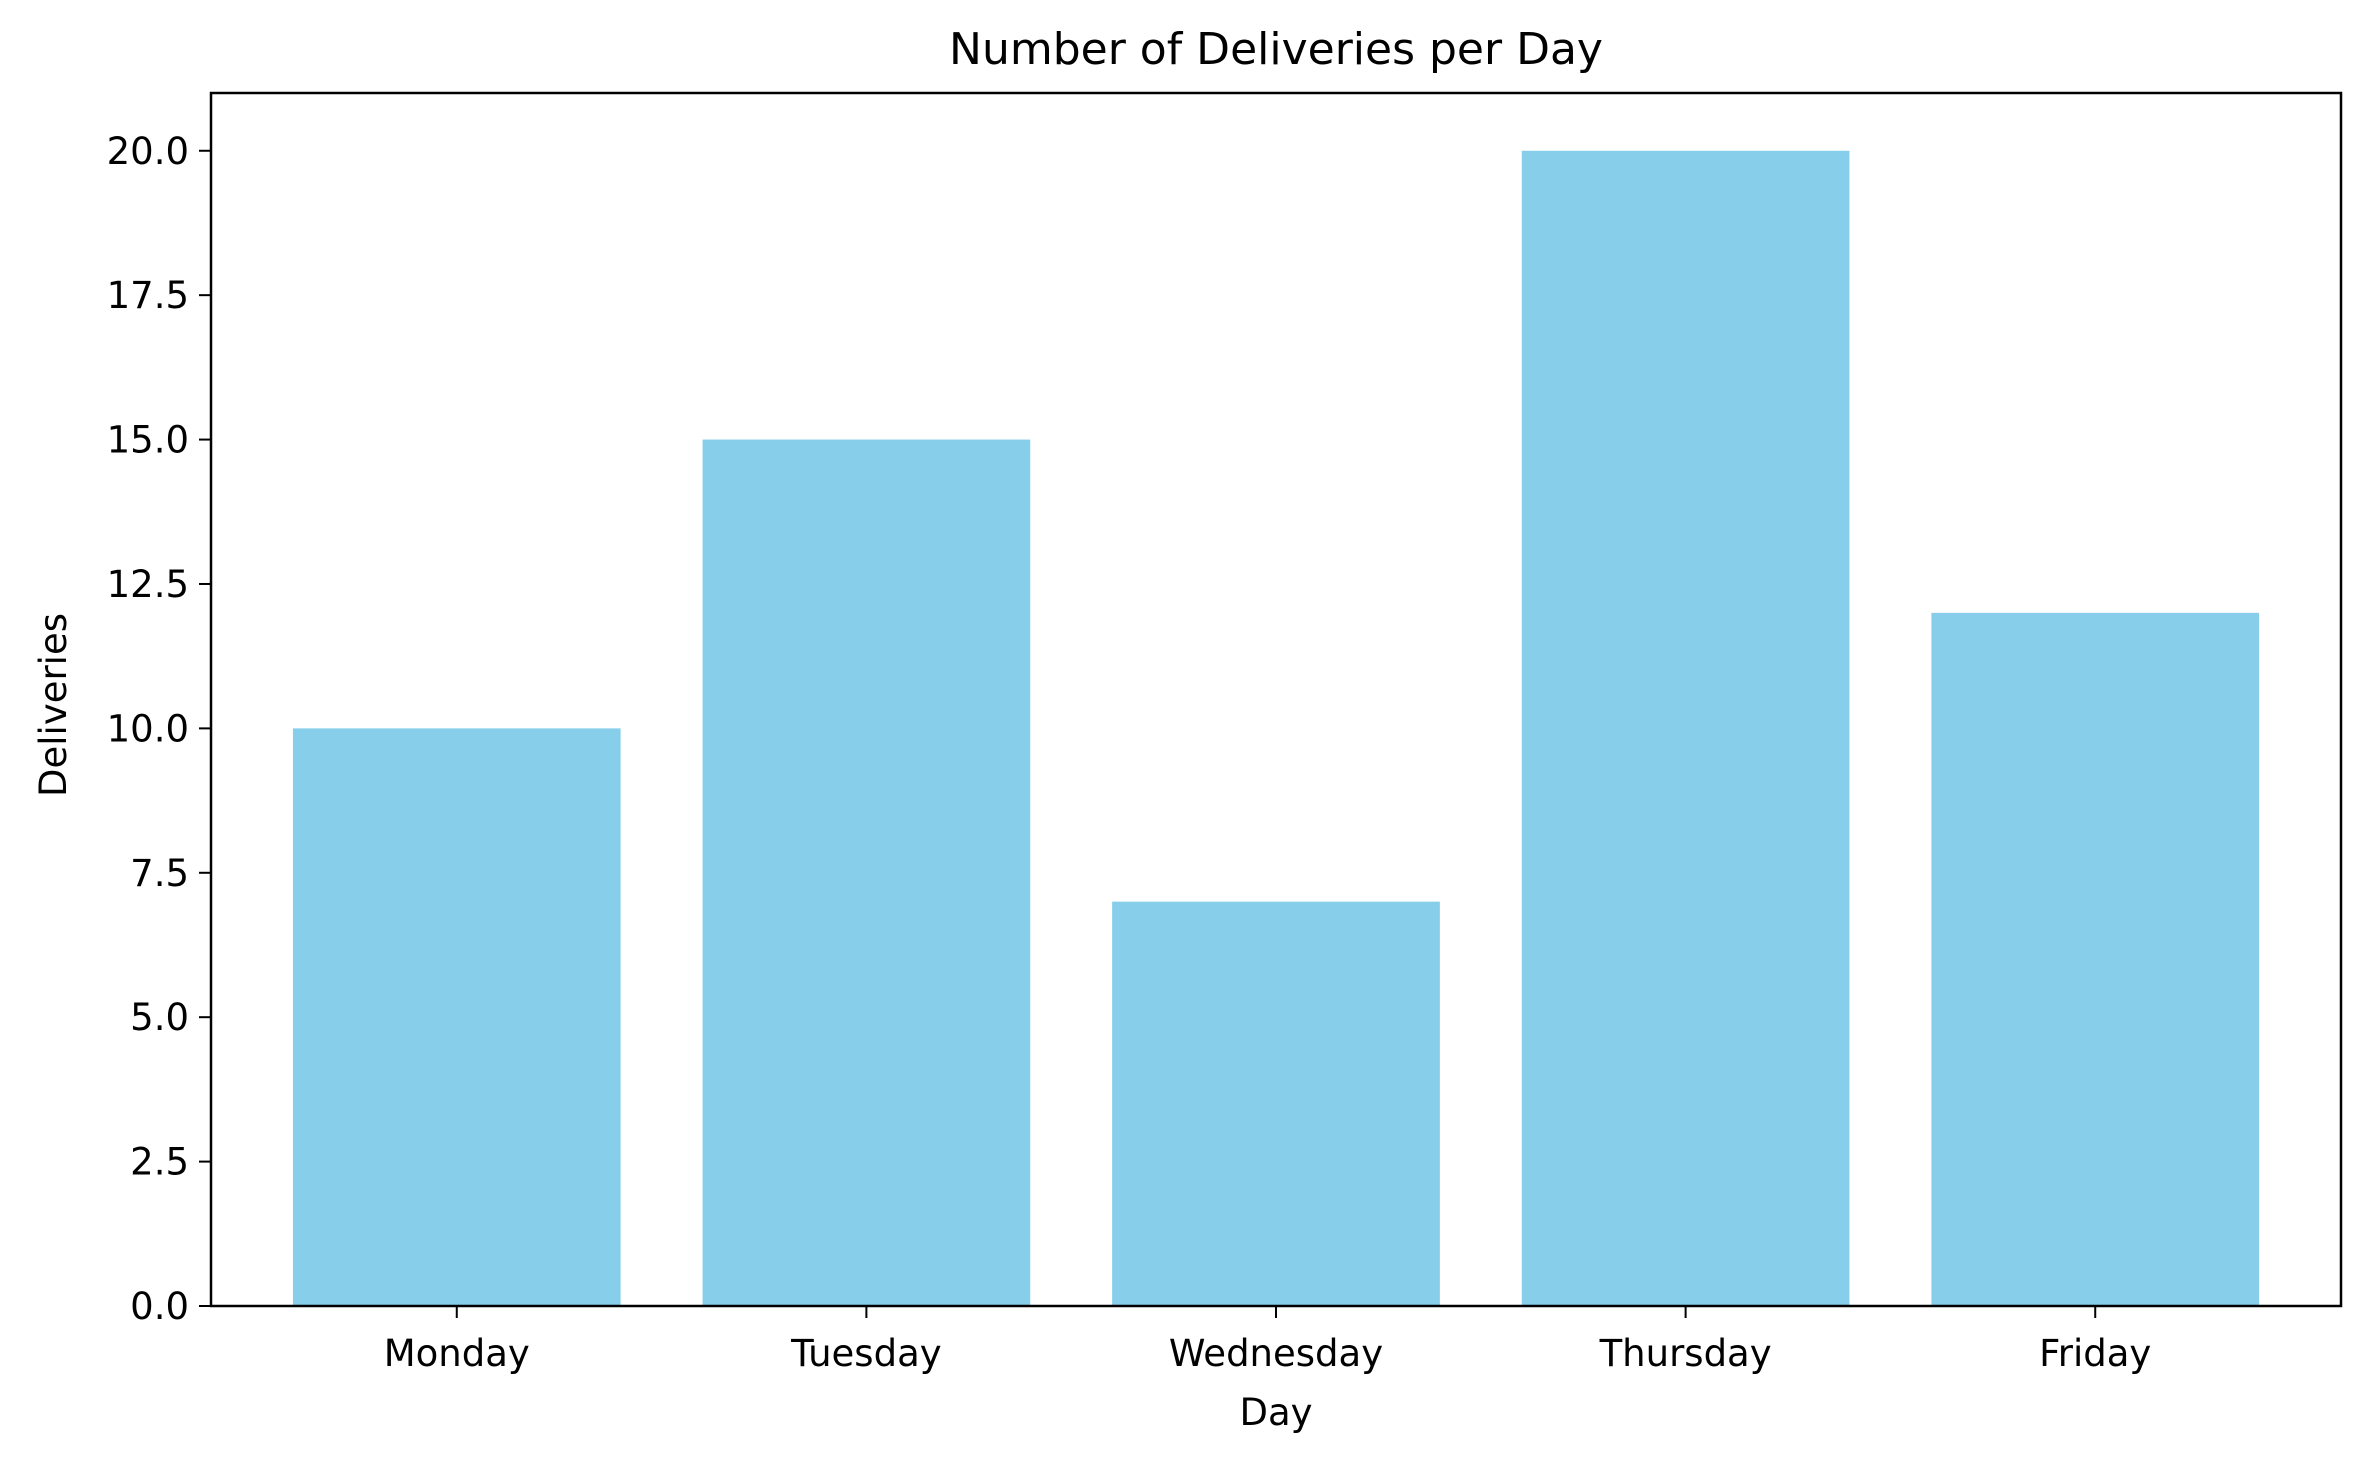 This screenshot has height=1466, width=2370. Describe the element at coordinates (148, 584) in the screenshot. I see `y-tick-label: 12.5` at that location.